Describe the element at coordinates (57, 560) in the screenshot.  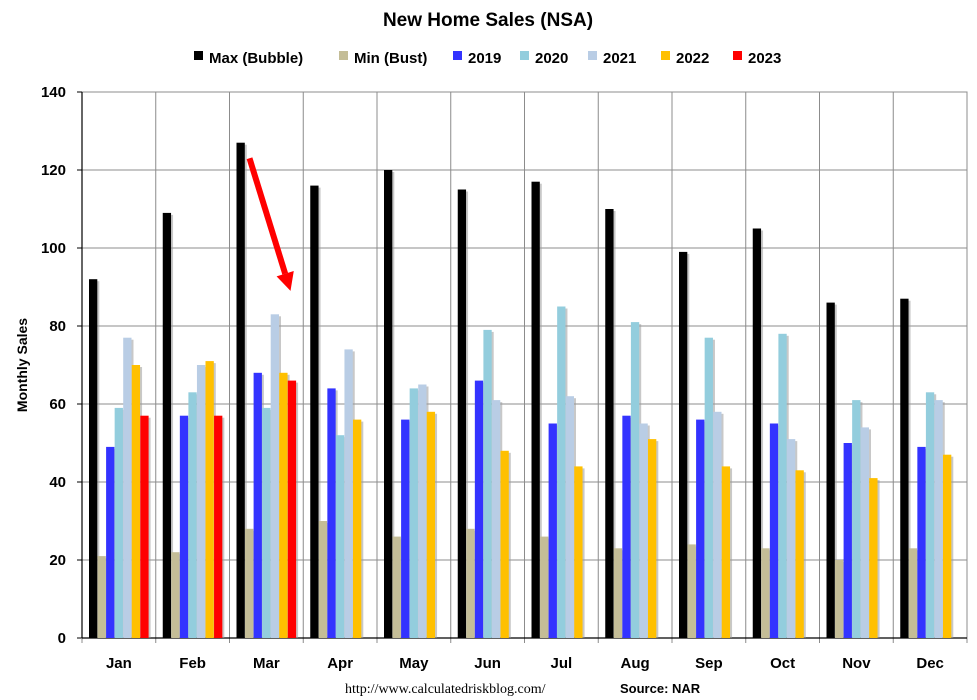
I see `y-tick-label: 20` at that location.